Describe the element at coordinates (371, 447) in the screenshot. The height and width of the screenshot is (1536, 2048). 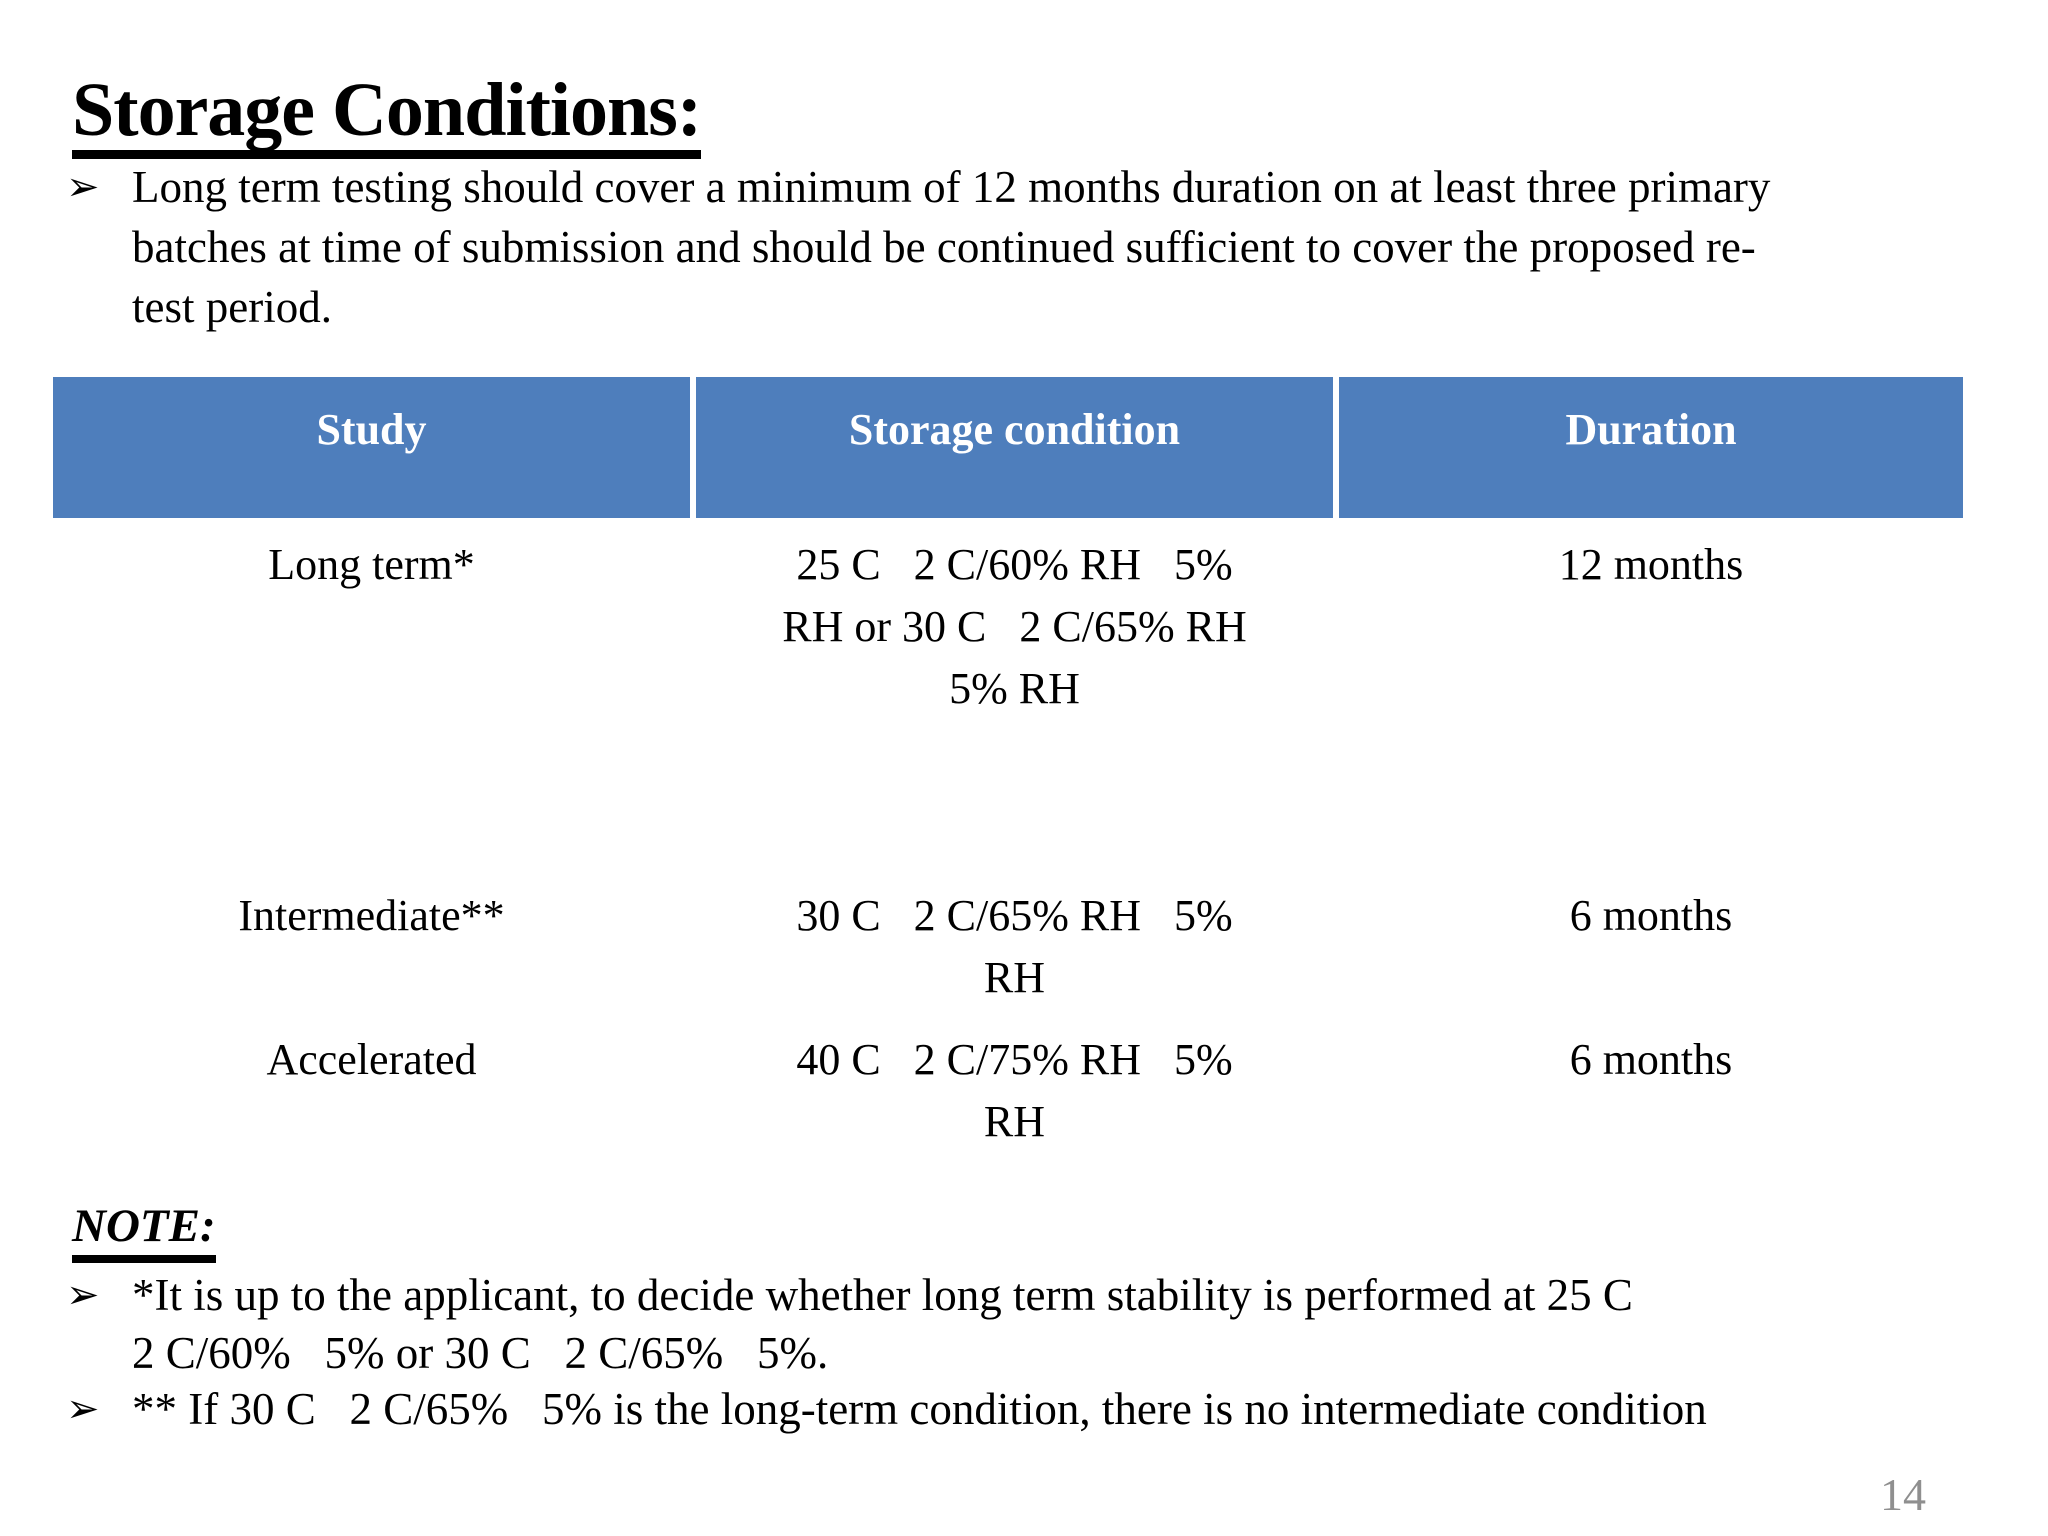
I see `table-header-study: Study` at that location.